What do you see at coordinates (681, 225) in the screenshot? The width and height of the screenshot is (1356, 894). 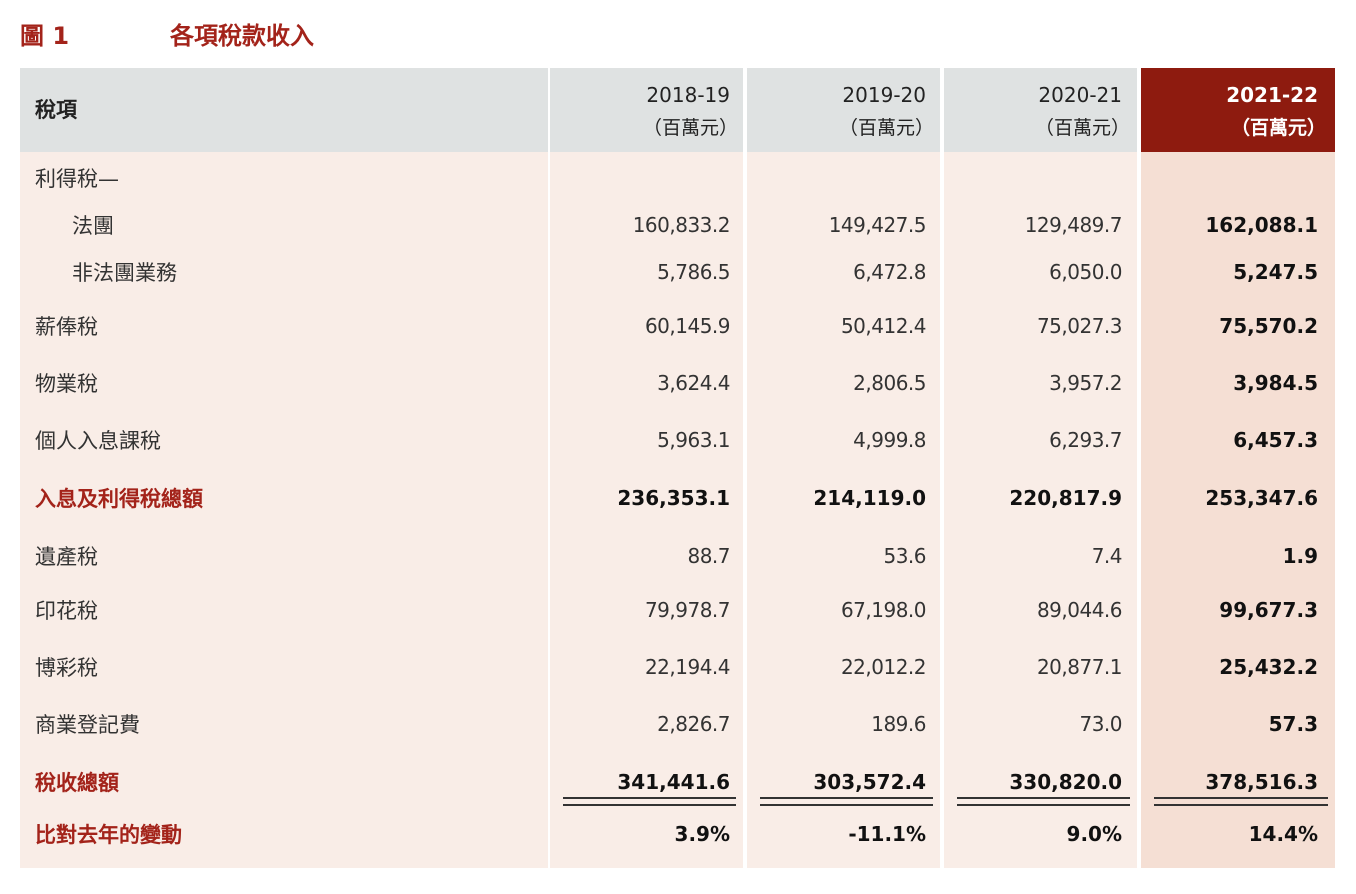 I see `cell-value: 160,833.2` at bounding box center [681, 225].